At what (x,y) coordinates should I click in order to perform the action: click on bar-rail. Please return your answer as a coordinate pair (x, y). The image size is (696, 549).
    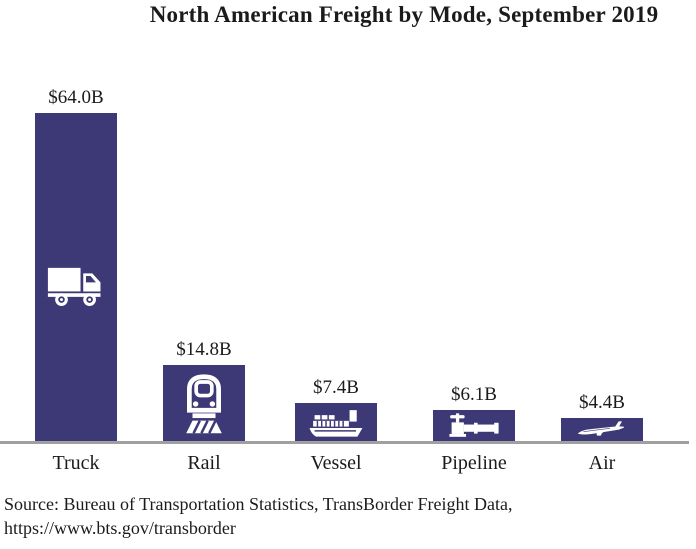
    Looking at the image, I should click on (204, 403).